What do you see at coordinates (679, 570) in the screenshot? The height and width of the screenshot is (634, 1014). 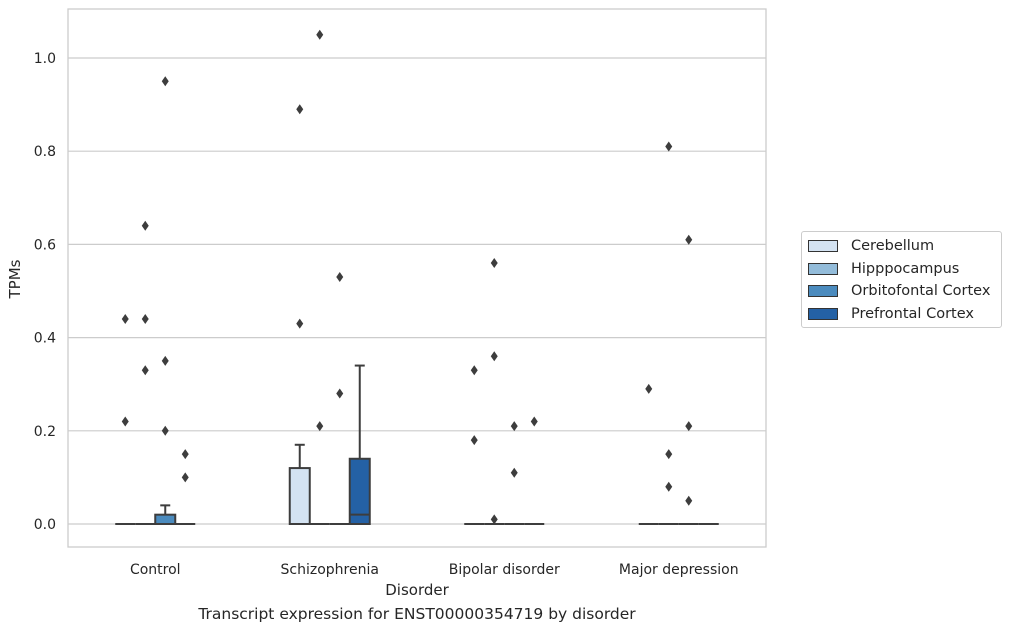 I see `x-tick-label: Major depression` at bounding box center [679, 570].